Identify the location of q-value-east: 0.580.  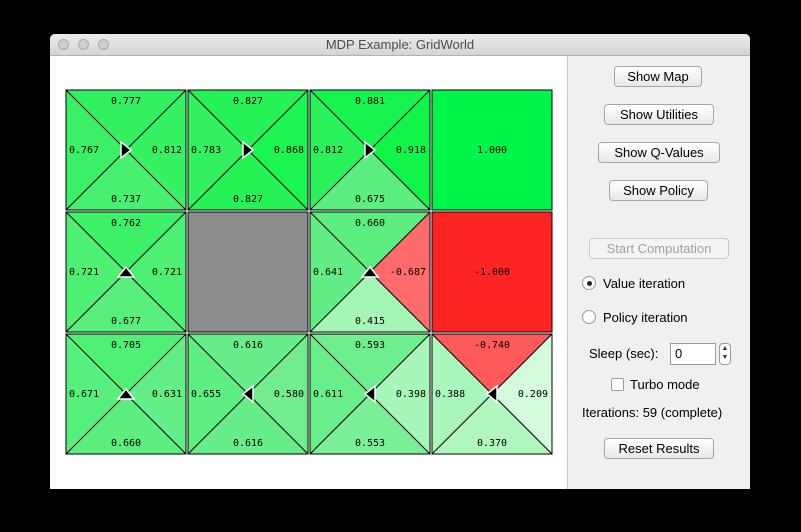
(289, 394).